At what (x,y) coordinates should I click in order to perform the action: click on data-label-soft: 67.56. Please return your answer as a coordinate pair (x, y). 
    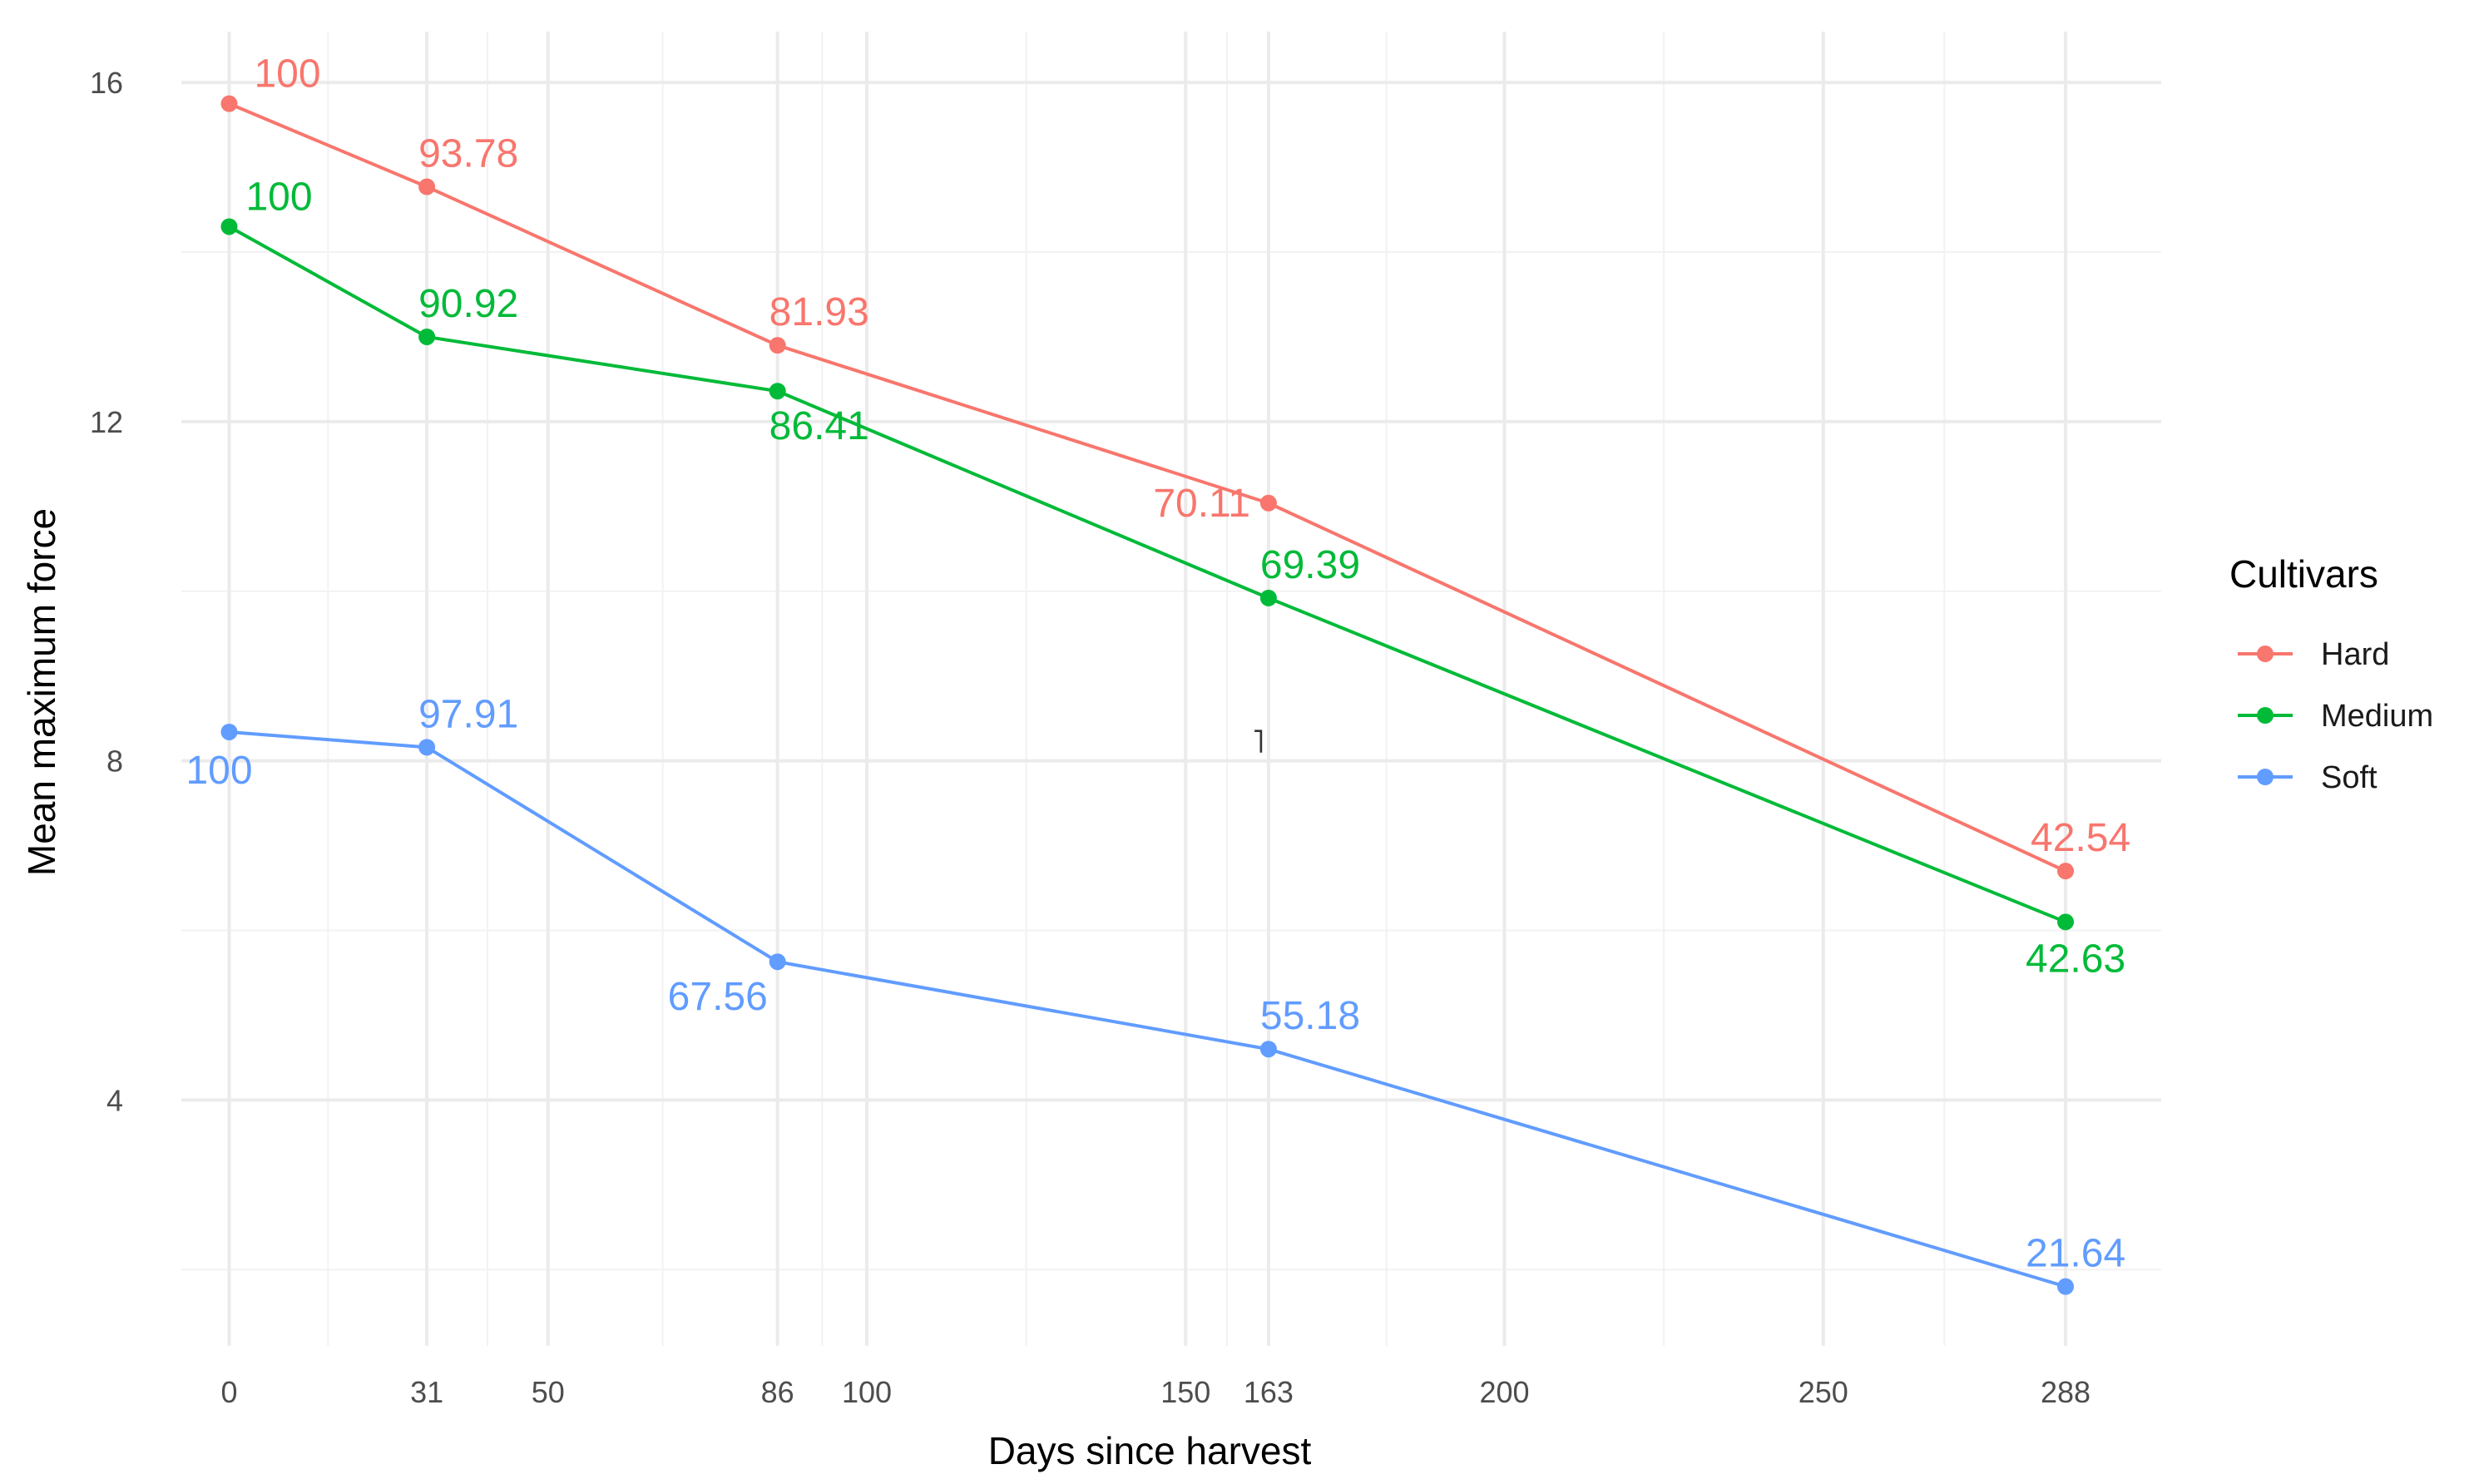
    Looking at the image, I should click on (718, 997).